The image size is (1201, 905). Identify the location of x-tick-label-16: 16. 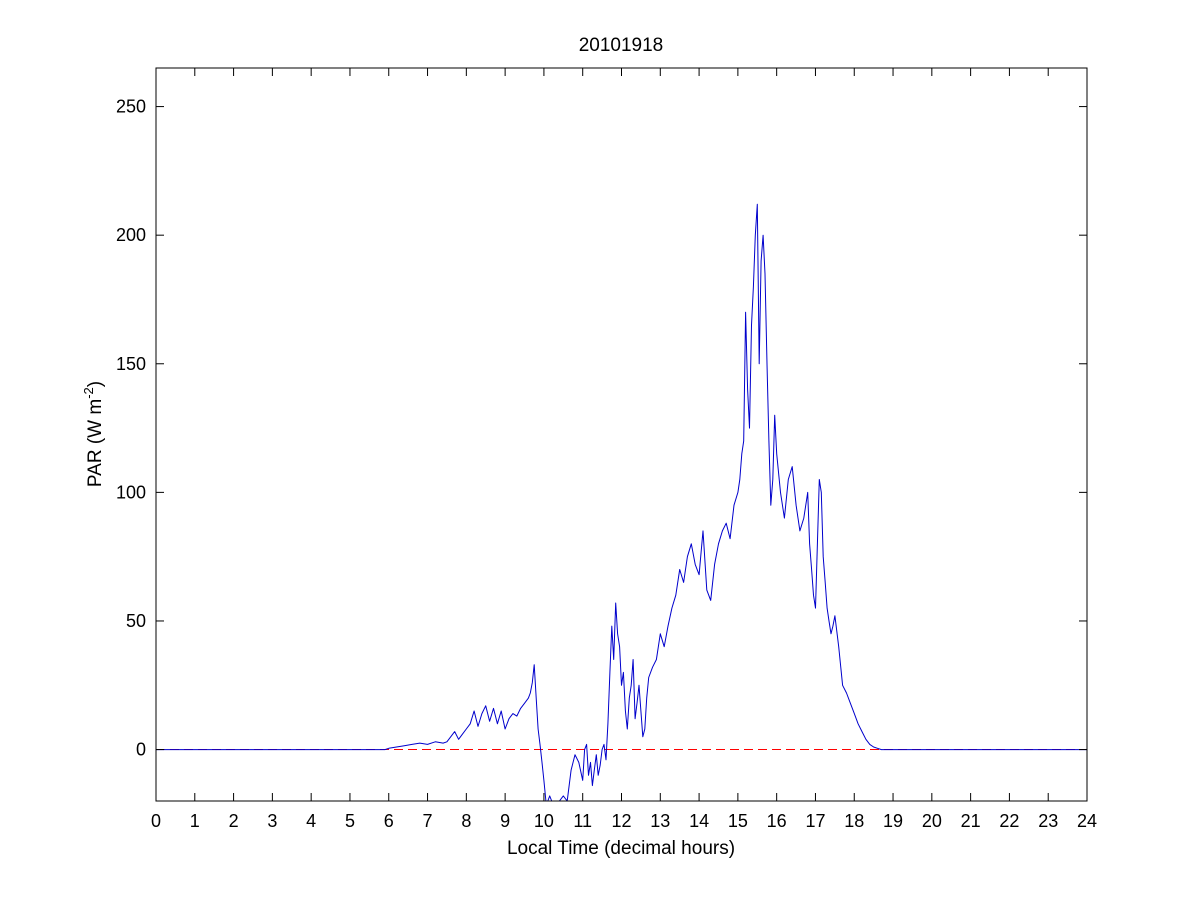
(777, 821).